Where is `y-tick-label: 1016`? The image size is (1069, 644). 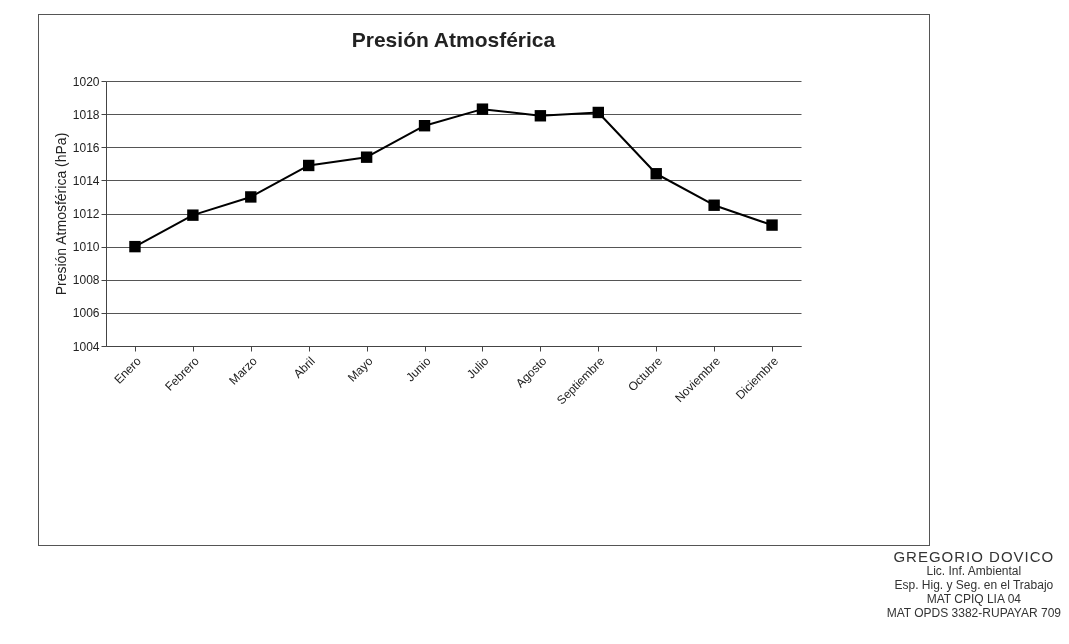 y-tick-label: 1016 is located at coordinates (86, 147).